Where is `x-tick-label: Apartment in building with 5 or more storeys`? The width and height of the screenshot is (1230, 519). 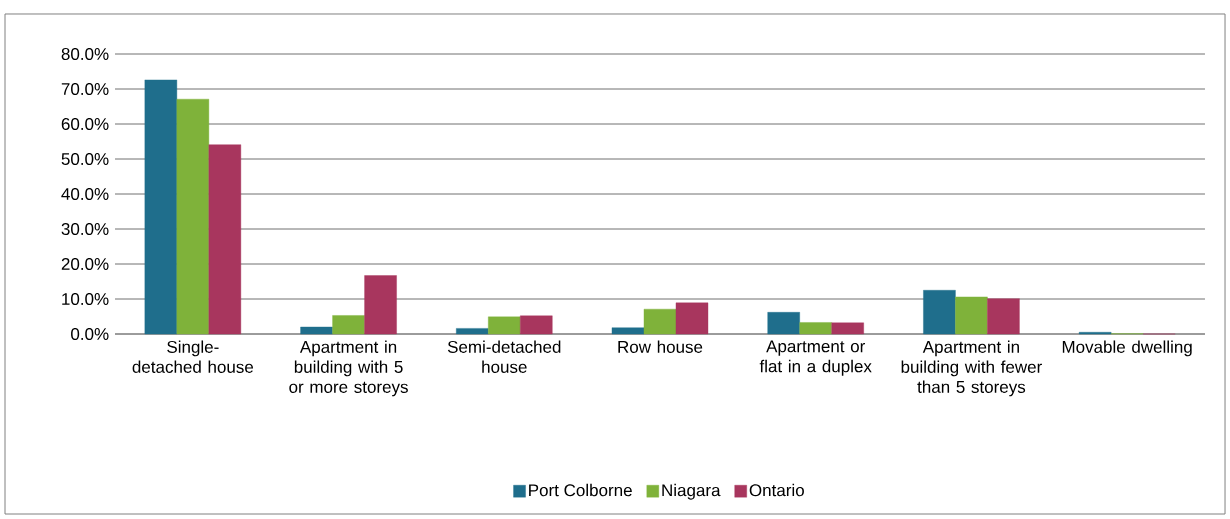
x-tick-label: Apartment in building with 5 or more storeys is located at coordinates (348, 368).